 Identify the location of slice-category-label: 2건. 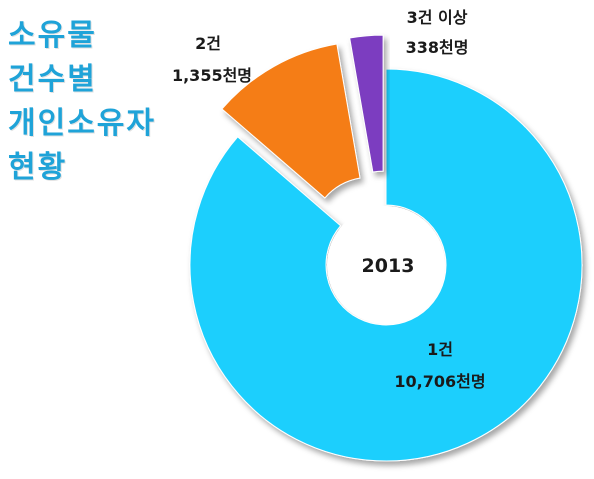
(208, 43).